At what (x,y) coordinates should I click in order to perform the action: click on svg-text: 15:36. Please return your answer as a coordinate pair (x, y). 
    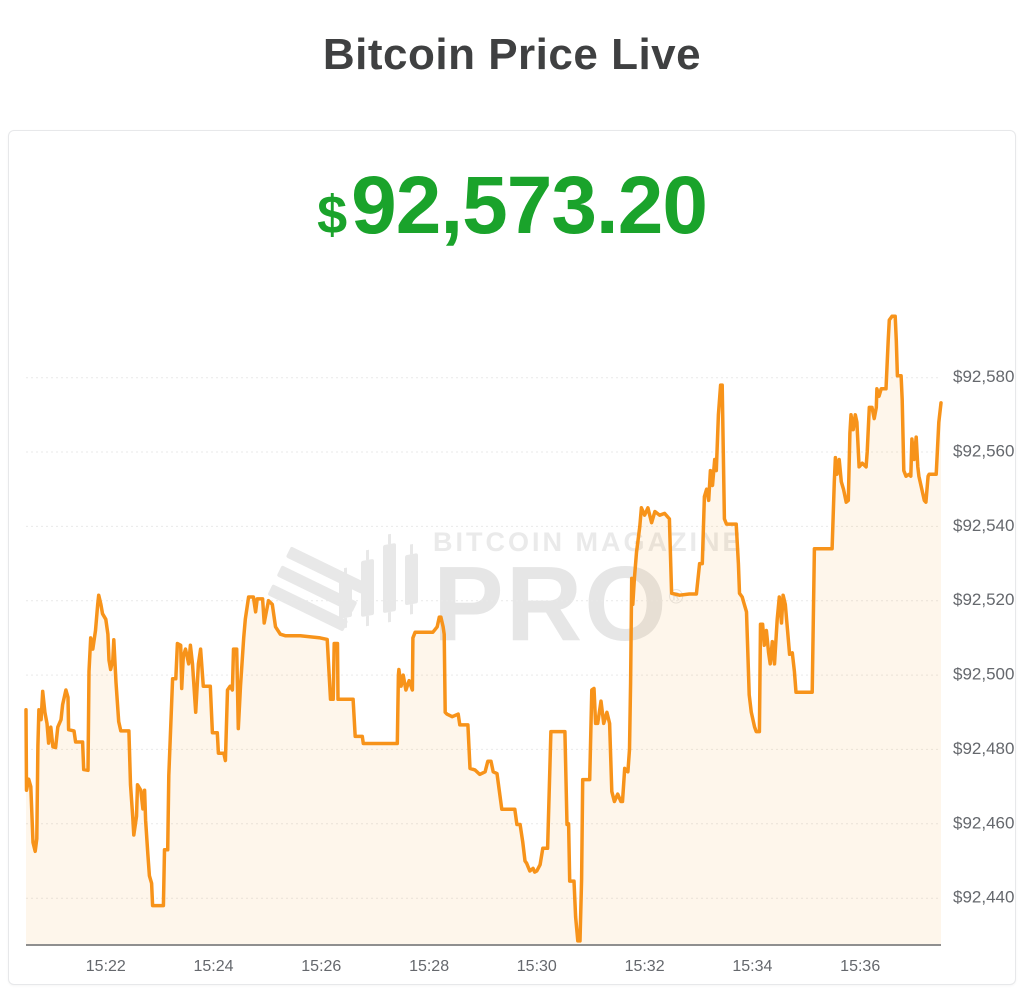
    Looking at the image, I should click on (860, 966).